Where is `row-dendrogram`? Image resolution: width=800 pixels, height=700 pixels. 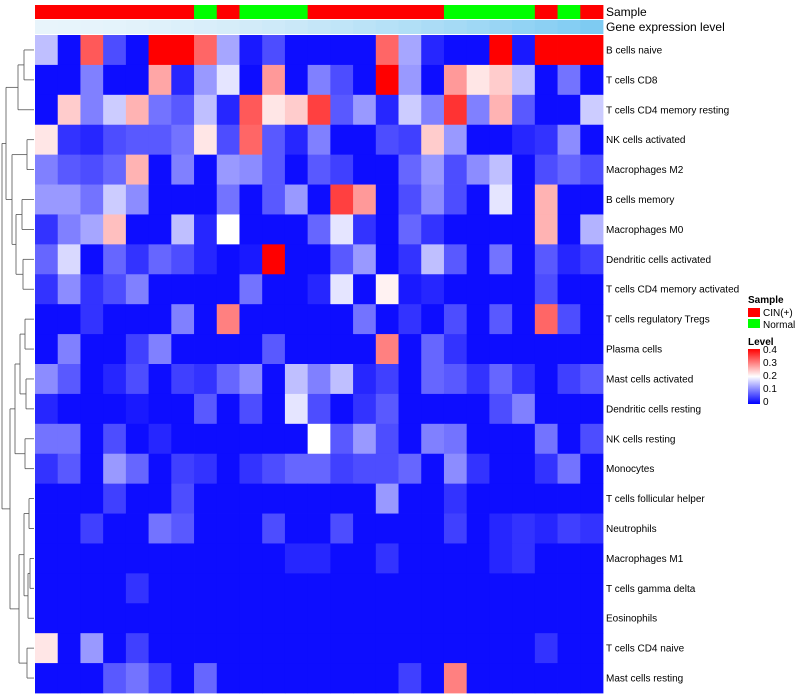 row-dendrogram is located at coordinates (17, 364).